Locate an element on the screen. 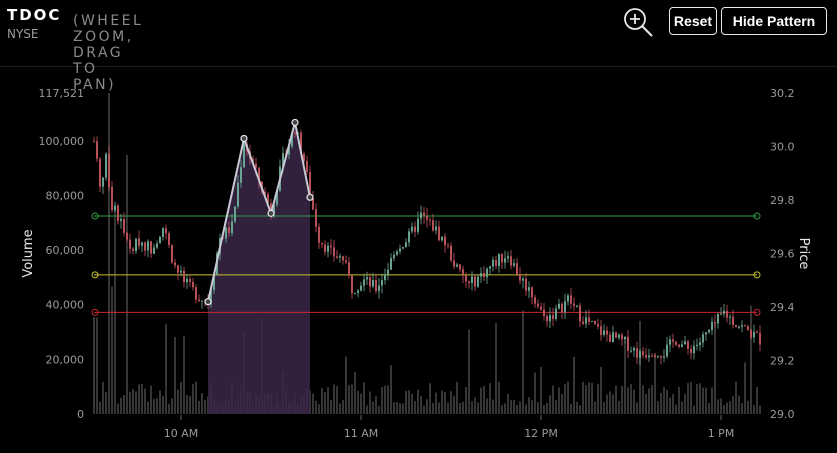  volume-tick-label: 117,521 is located at coordinates (62, 93).